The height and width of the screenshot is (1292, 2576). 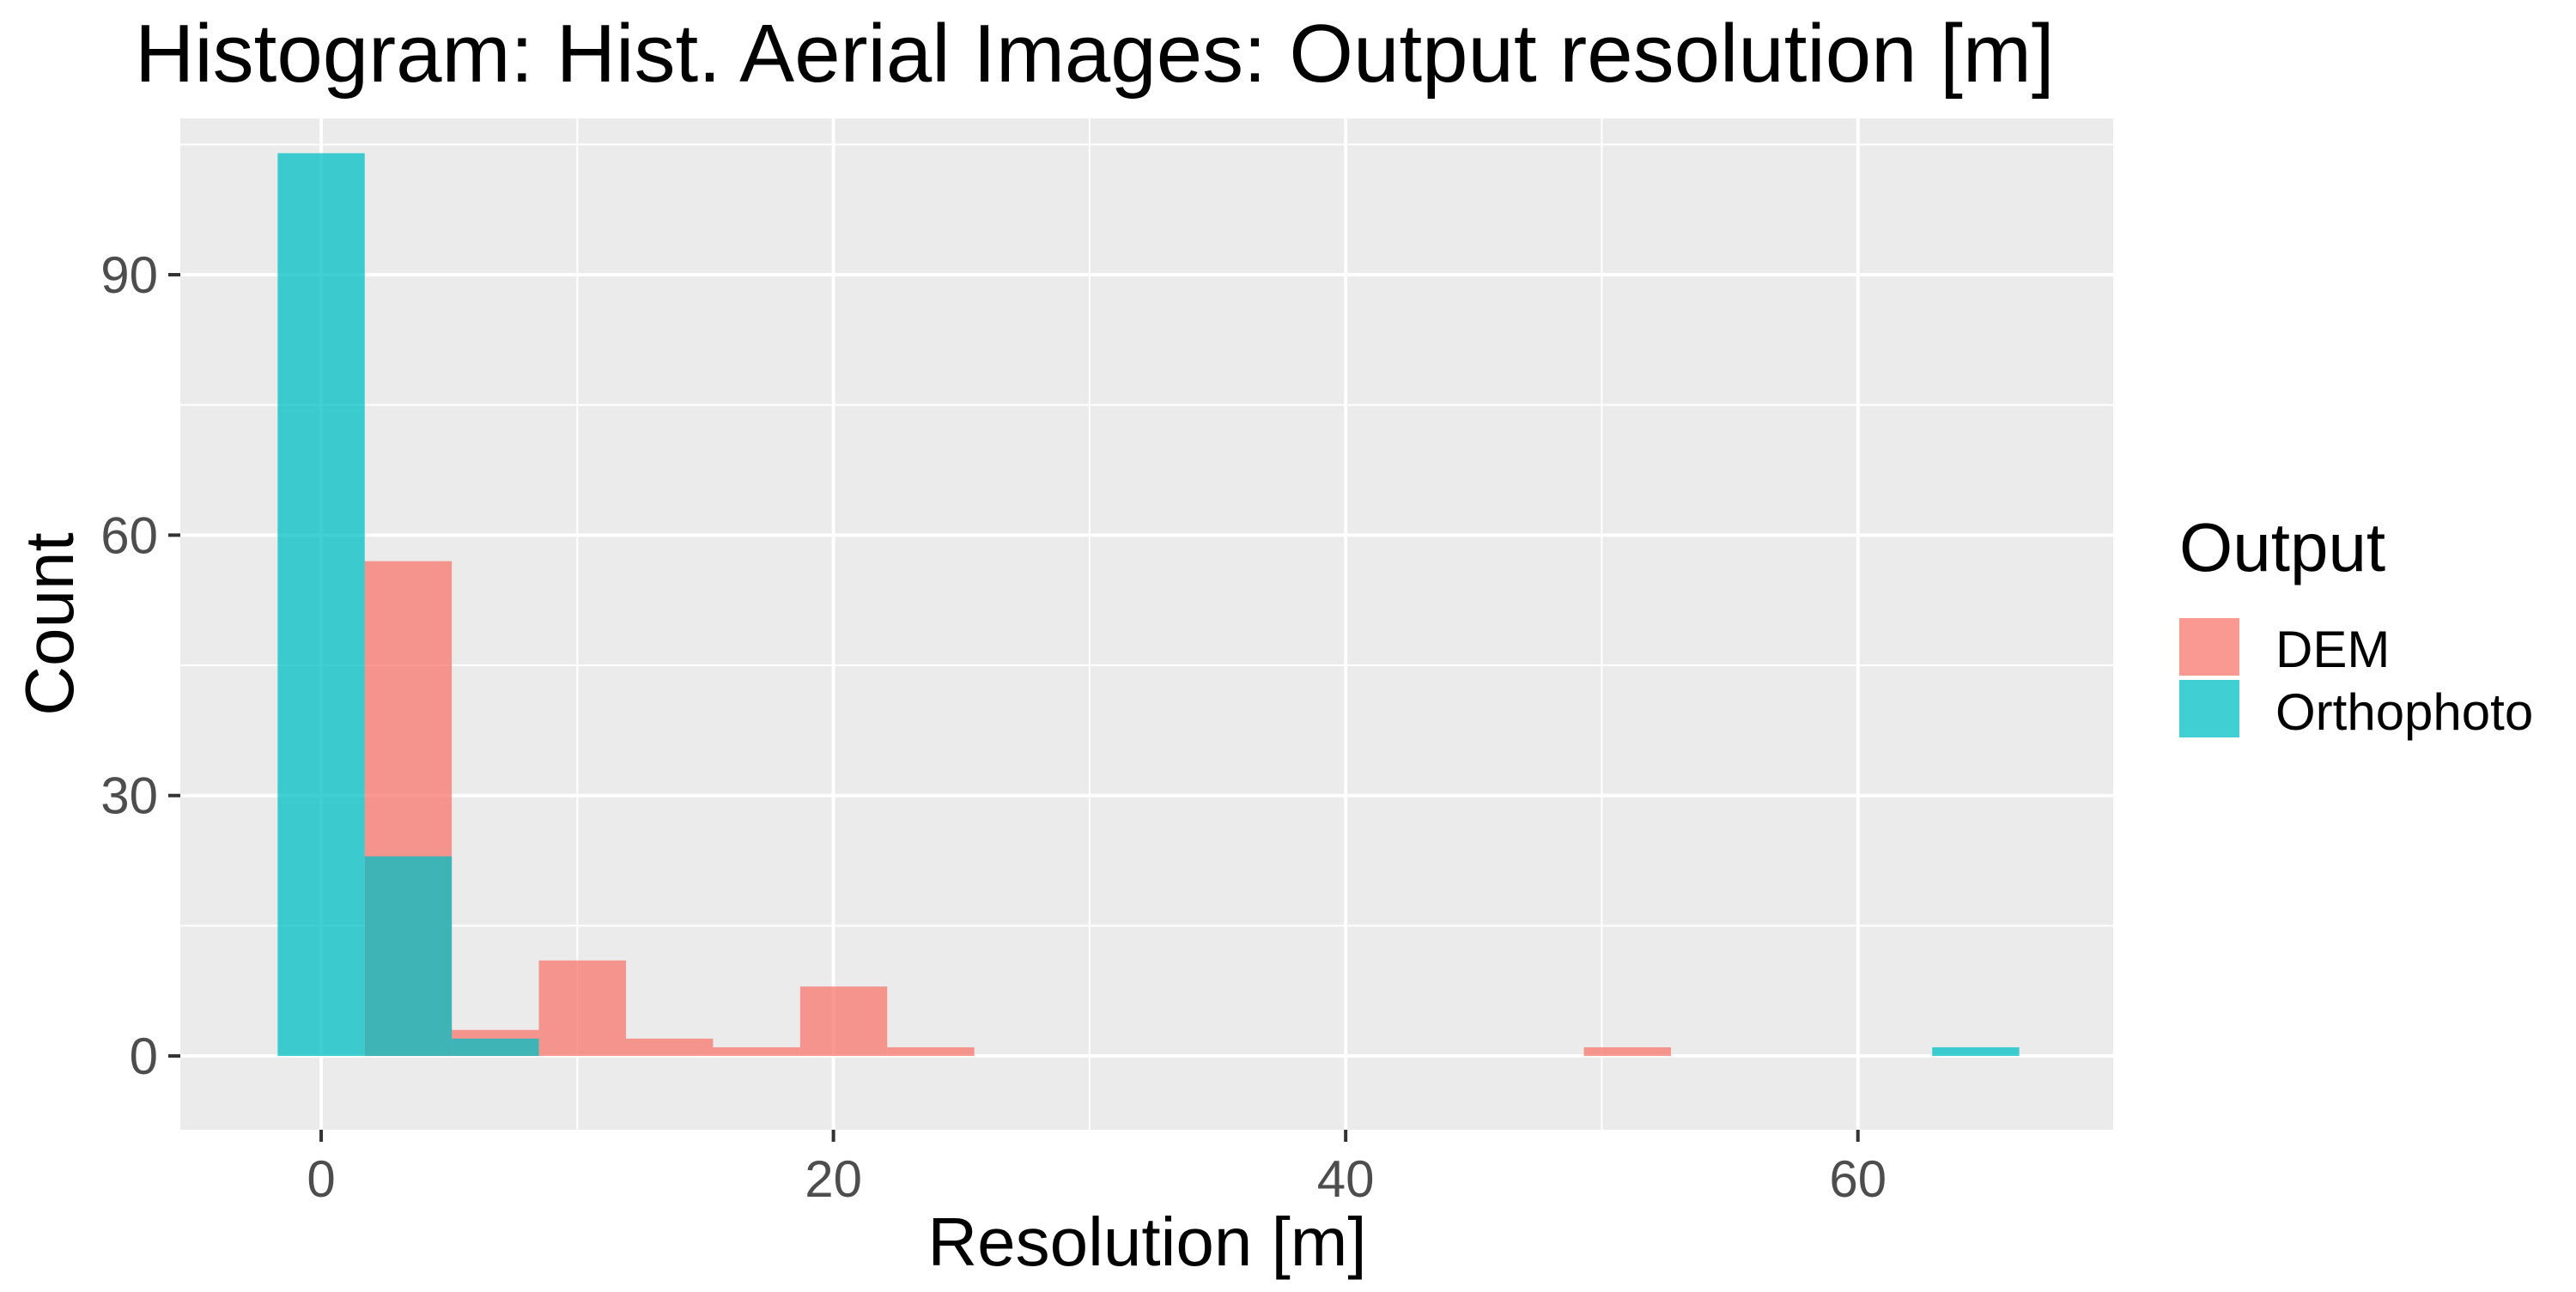 I want to click on y-axis-title: Count, so click(x=49, y=623).